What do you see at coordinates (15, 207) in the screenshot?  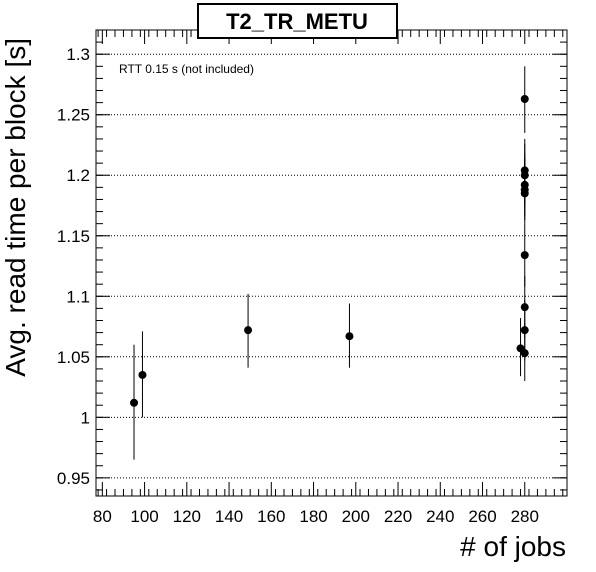 I see `y-axis-title: Avg. read time per block [s]` at bounding box center [15, 207].